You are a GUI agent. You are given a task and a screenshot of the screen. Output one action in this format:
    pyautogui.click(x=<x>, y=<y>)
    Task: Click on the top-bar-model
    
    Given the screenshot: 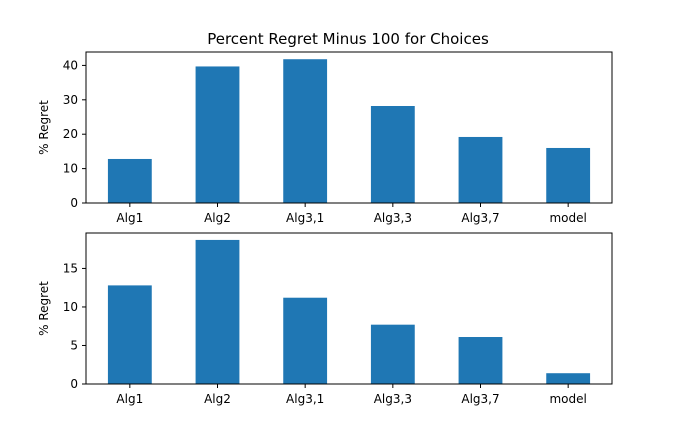 What is the action you would take?
    pyautogui.click(x=568, y=175)
    